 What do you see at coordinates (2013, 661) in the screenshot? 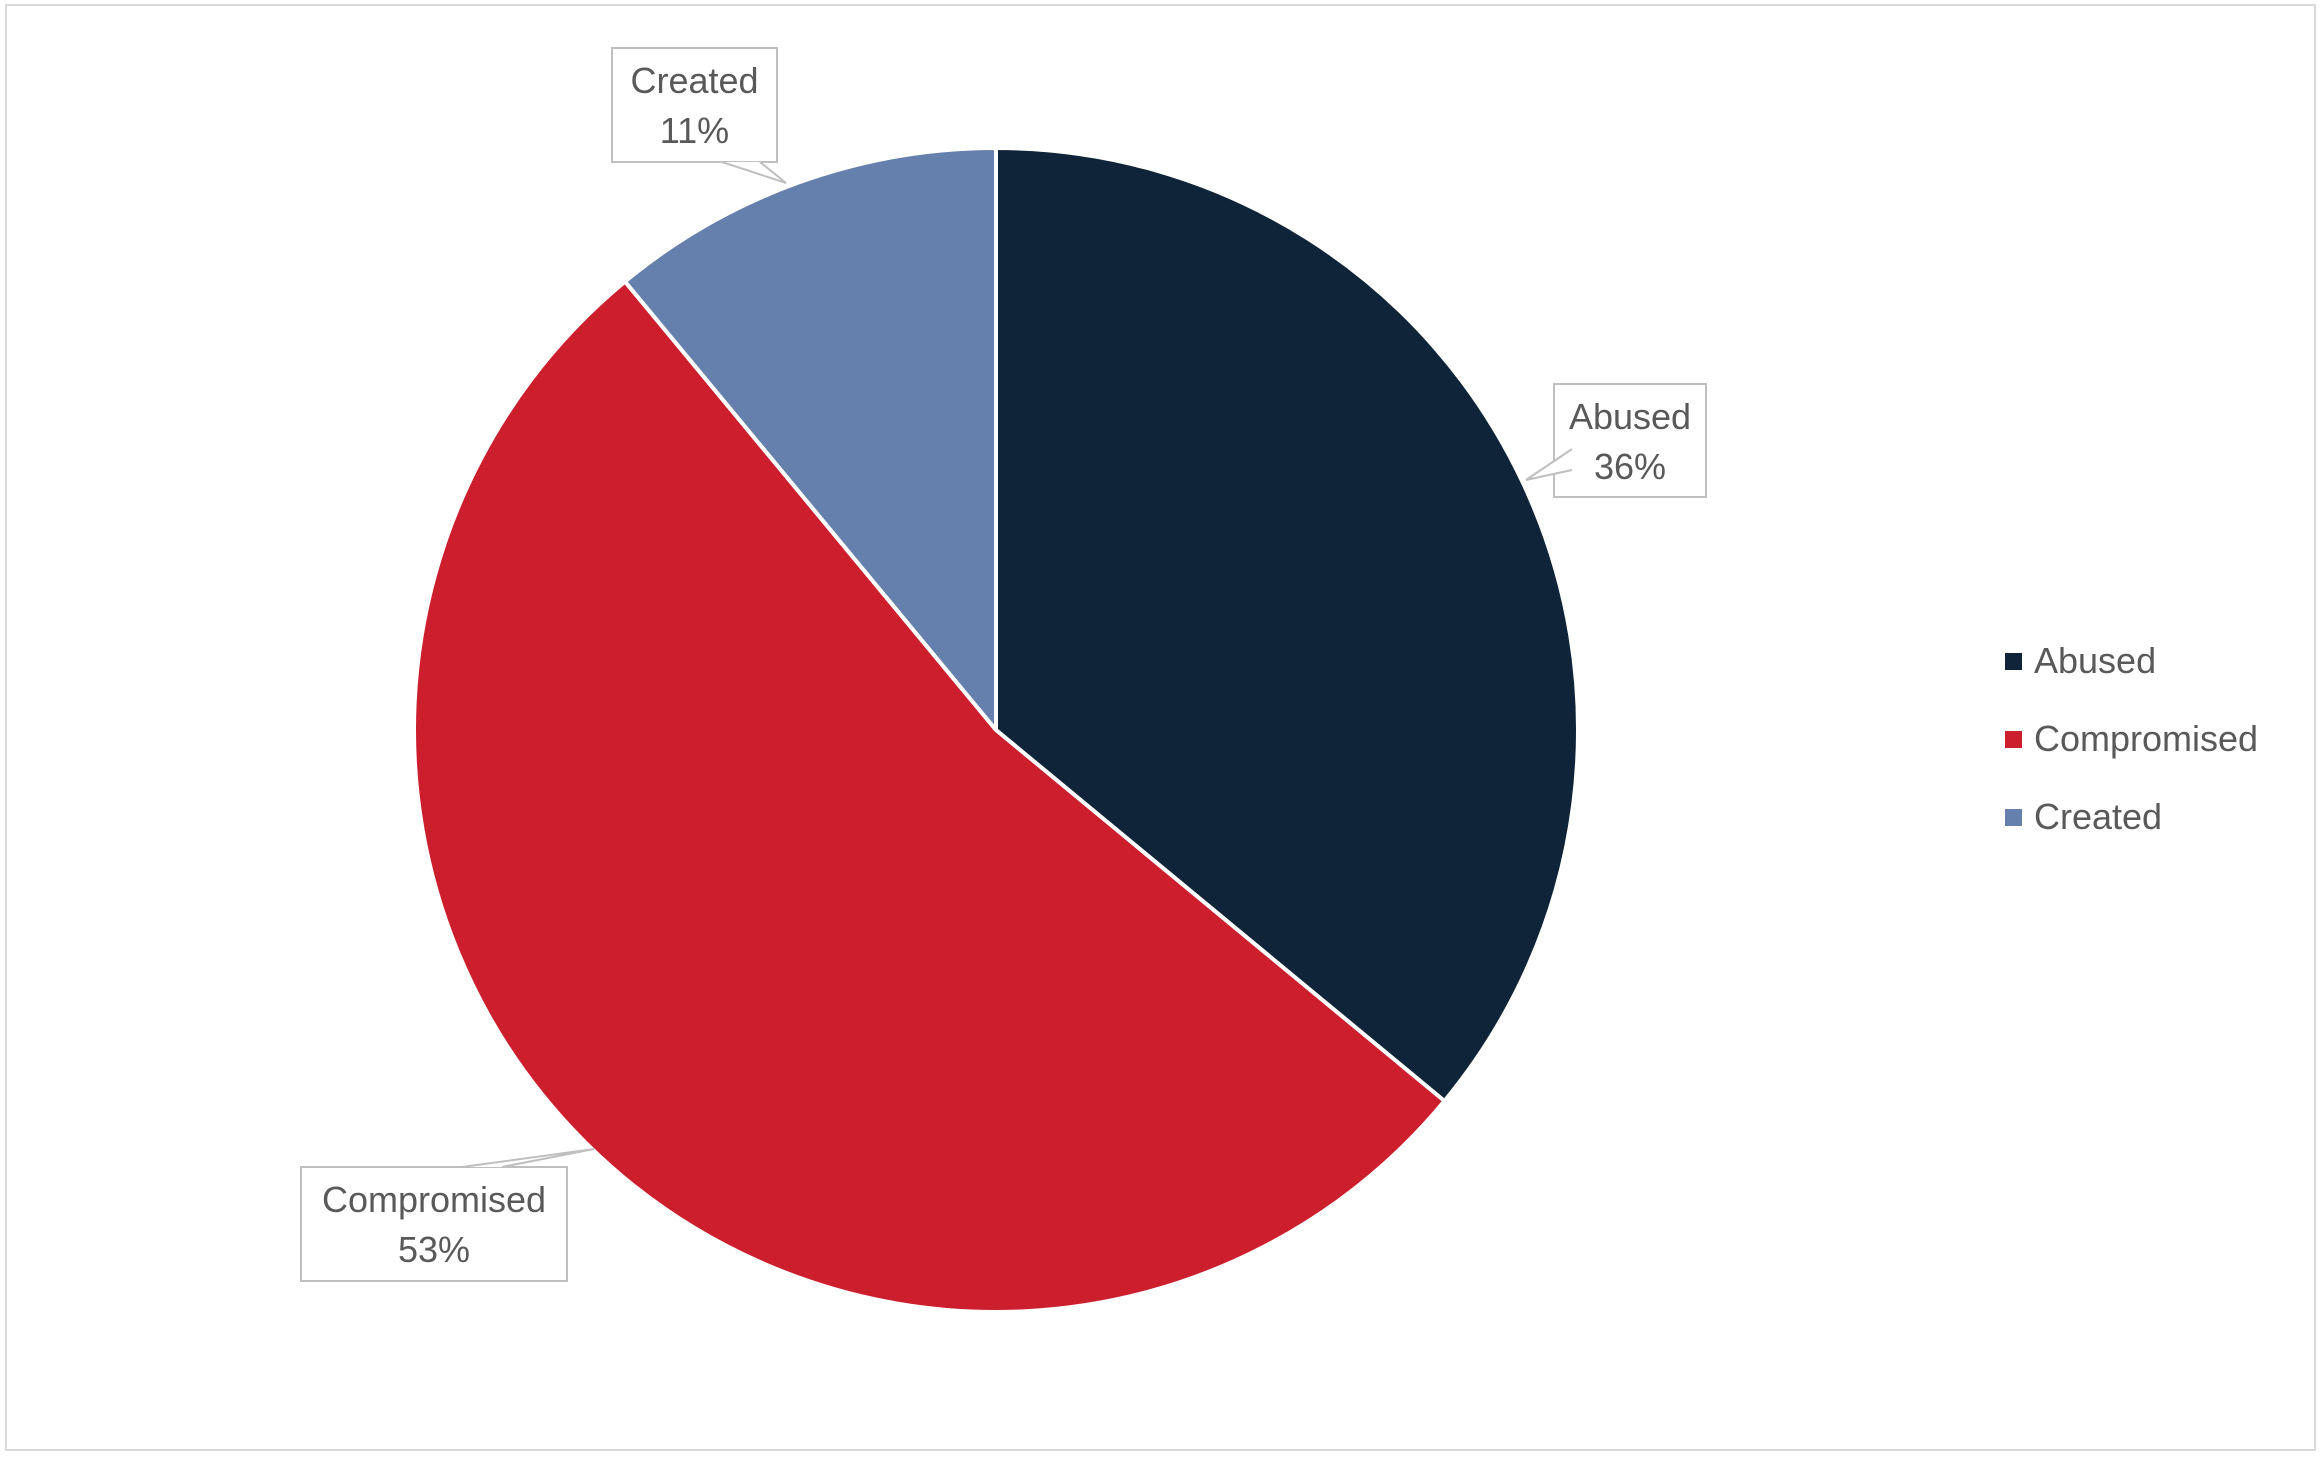
I see `legend-swatch-abused` at bounding box center [2013, 661].